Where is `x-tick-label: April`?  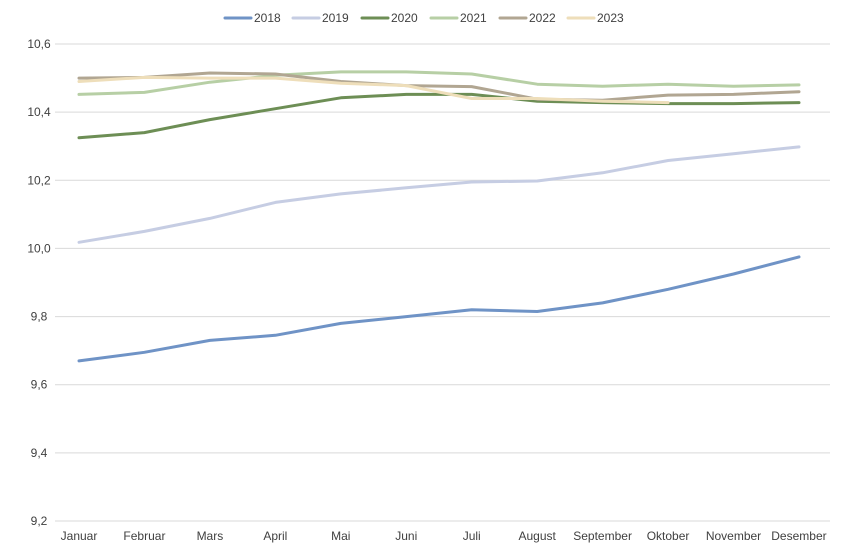
x-tick-label: April is located at coordinates (275, 536).